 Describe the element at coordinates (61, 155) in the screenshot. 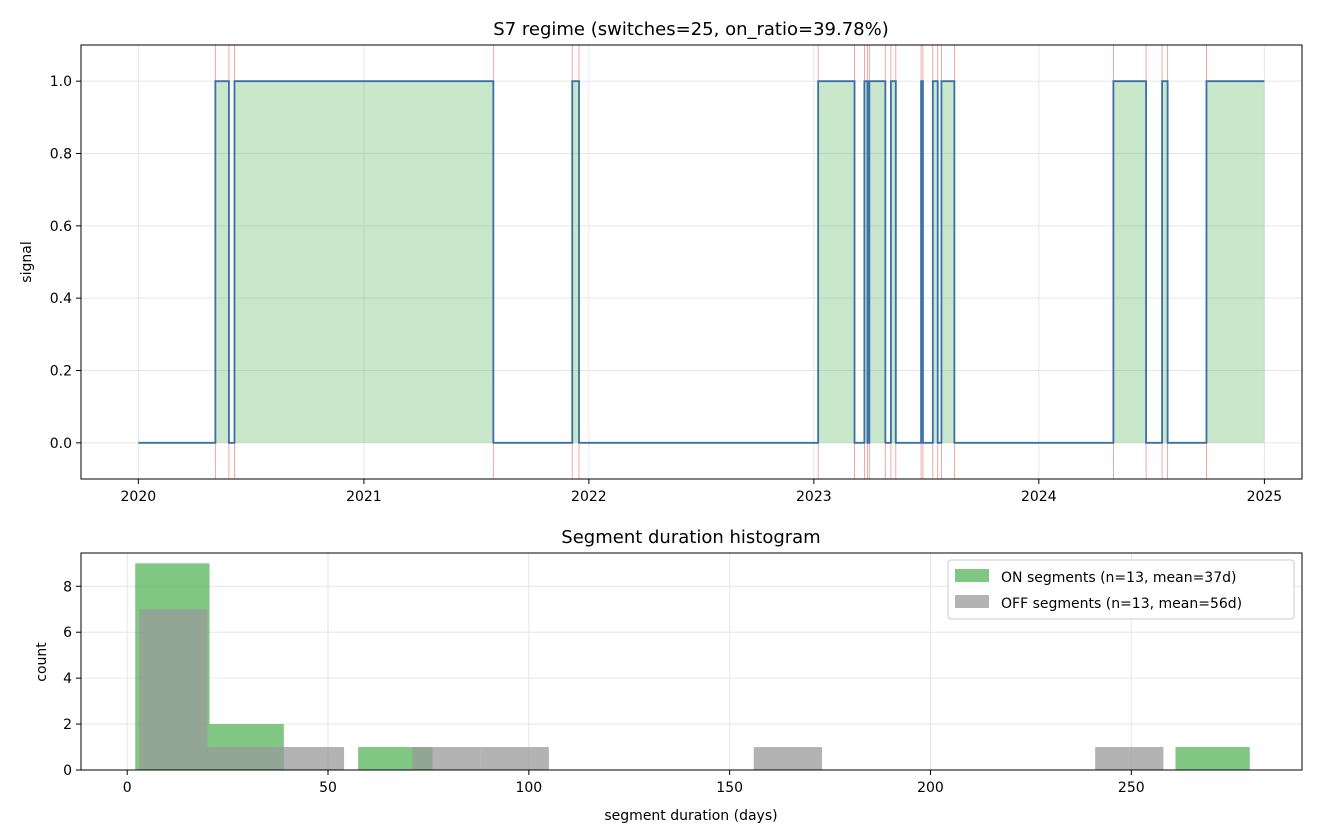

I see `regime-y-tick-label: 0.8` at that location.